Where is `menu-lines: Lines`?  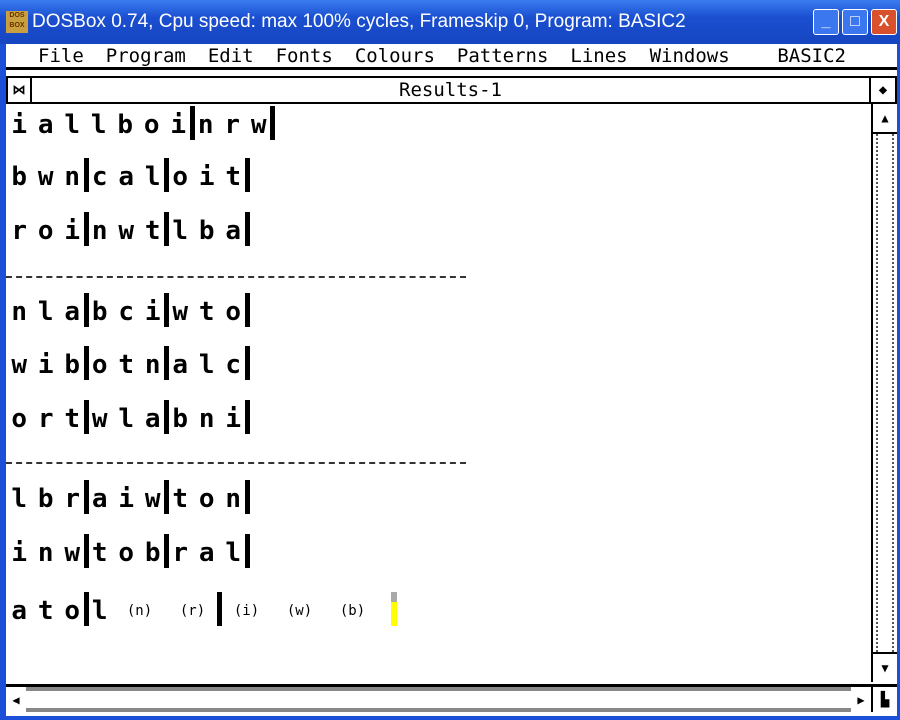
menu-lines: Lines is located at coordinates (599, 55).